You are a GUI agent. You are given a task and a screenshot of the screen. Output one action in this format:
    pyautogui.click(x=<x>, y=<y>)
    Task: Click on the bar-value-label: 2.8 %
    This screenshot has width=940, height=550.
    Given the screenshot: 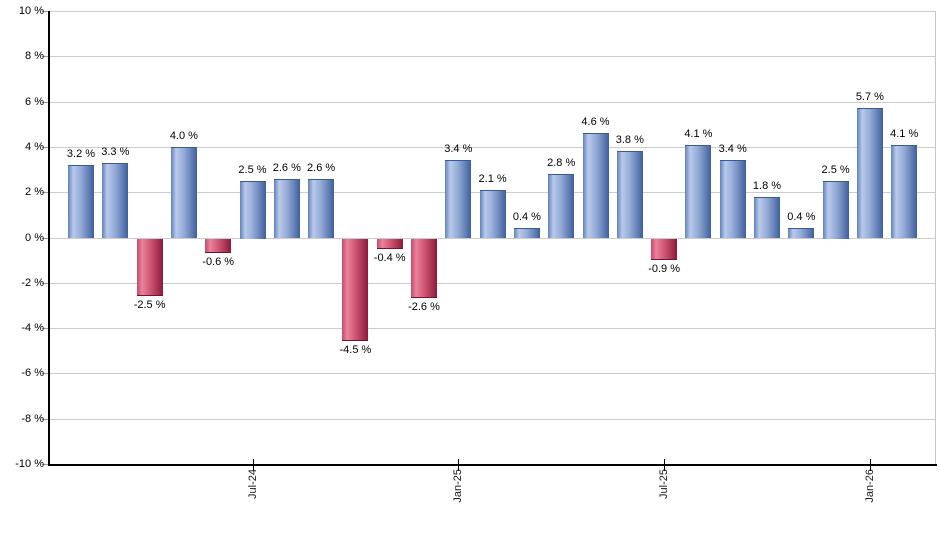 What is the action you would take?
    pyautogui.click(x=561, y=163)
    